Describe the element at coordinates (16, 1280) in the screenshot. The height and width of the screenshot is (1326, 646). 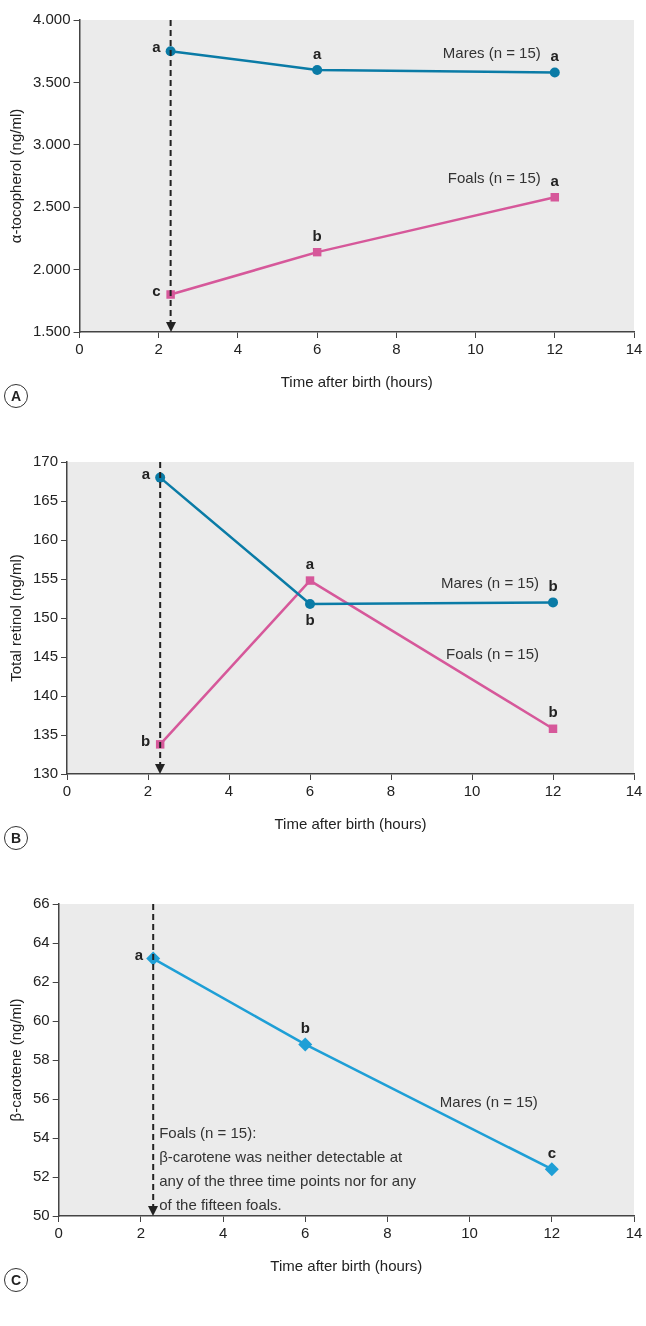
I see `text: C` at that location.